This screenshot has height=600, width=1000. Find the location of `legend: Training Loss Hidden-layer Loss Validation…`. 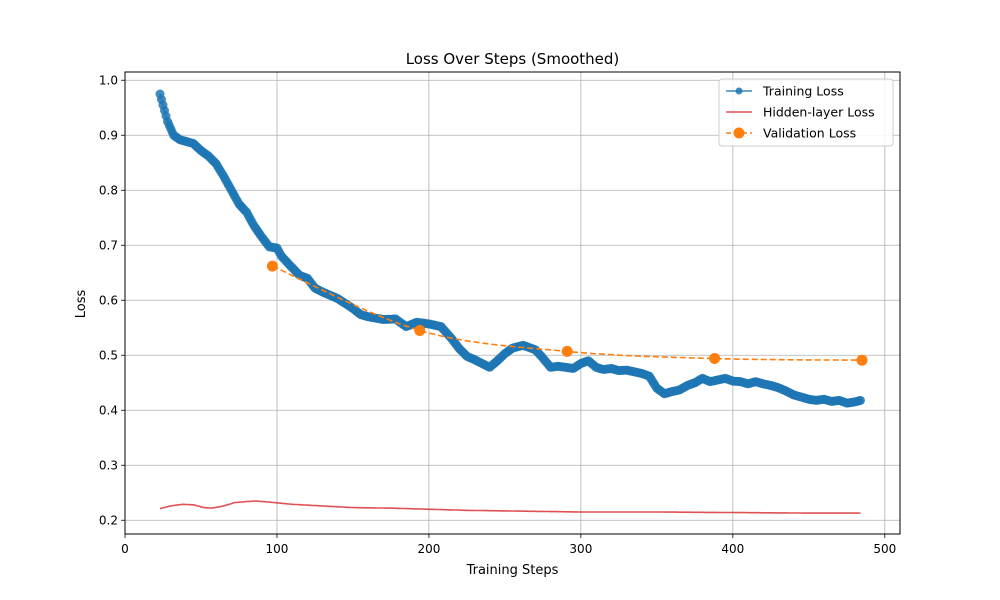

legend: Training Loss Hidden-layer Loss Validation… is located at coordinates (806, 112).